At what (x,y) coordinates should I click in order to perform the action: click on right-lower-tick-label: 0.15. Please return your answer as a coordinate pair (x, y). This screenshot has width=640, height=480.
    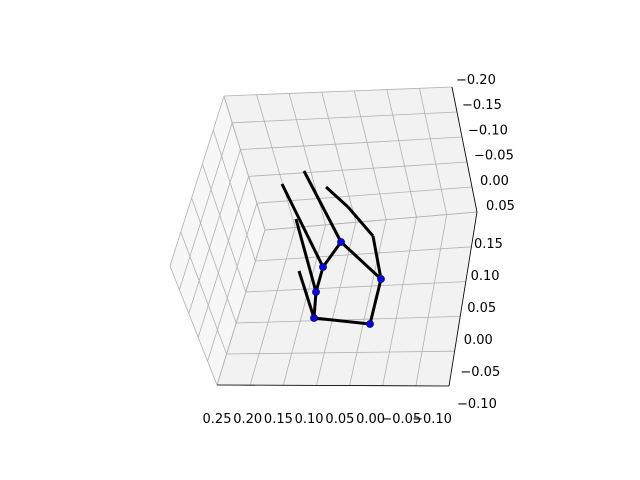
    Looking at the image, I should click on (488, 244).